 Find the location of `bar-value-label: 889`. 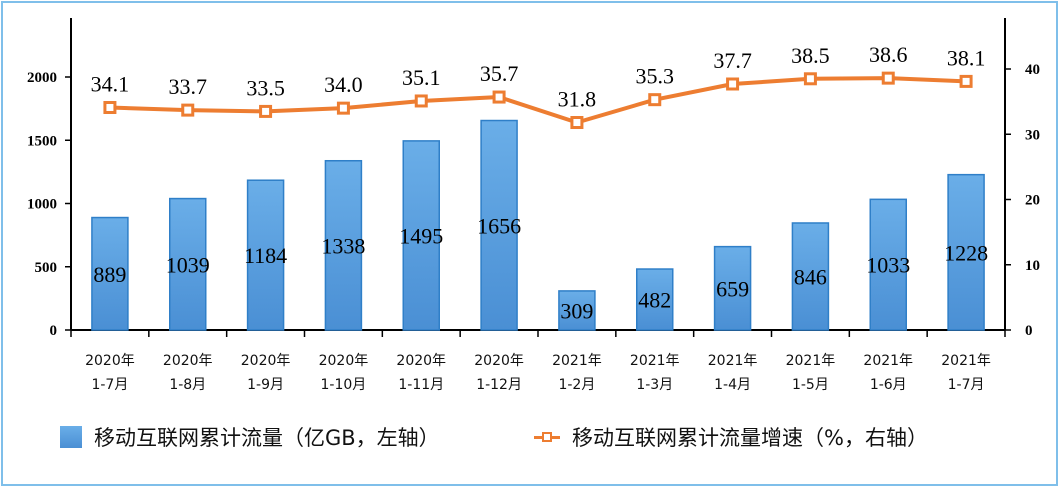

bar-value-label: 889 is located at coordinates (109, 274).